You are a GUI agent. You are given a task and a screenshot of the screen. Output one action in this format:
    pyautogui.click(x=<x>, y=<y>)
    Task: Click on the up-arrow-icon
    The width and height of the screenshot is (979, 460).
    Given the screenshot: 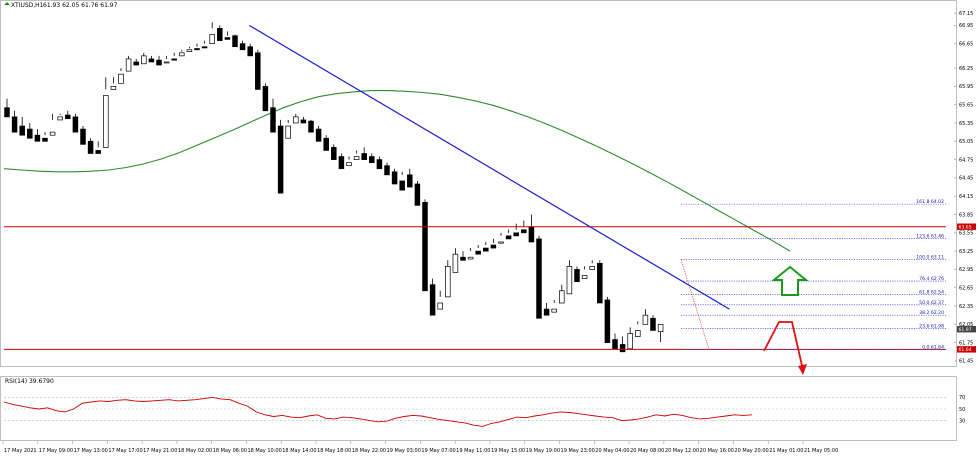 What is the action you would take?
    pyautogui.click(x=790, y=280)
    